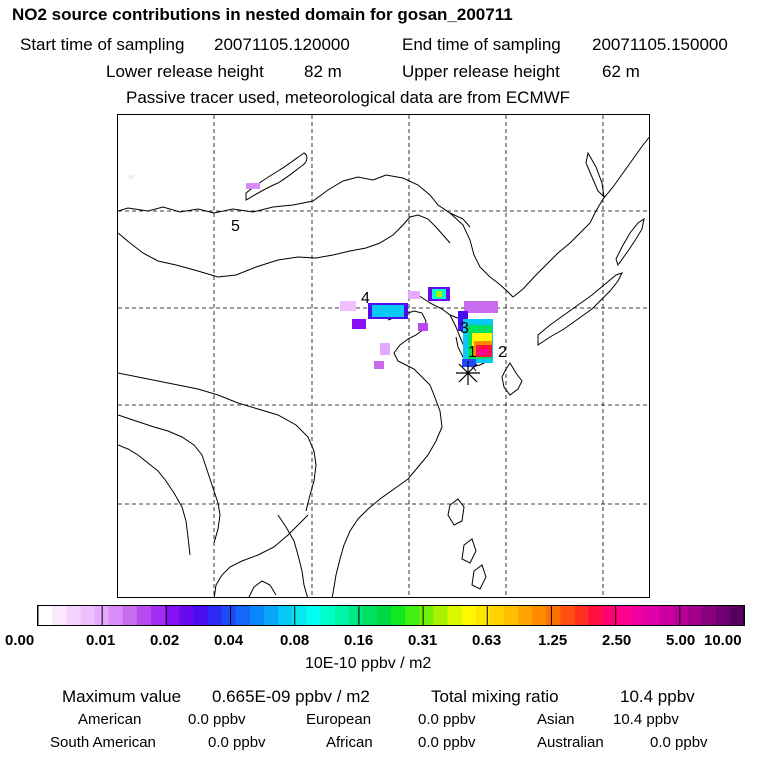  What do you see at coordinates (349, 742) in the screenshot?
I see `african-label: African` at bounding box center [349, 742].